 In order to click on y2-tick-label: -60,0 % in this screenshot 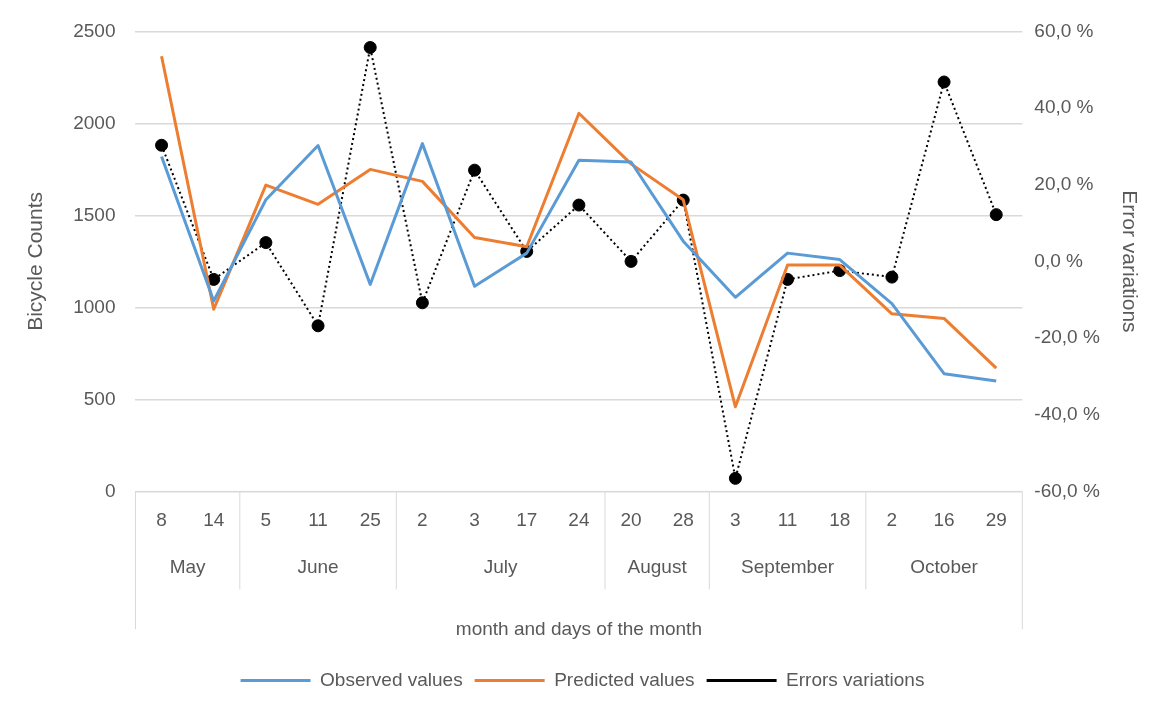, I will do `click(1067, 490)`.